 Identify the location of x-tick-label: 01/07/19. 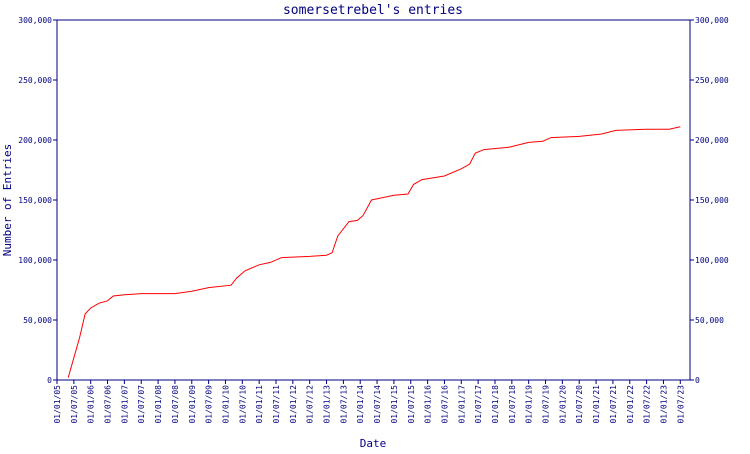
(546, 404).